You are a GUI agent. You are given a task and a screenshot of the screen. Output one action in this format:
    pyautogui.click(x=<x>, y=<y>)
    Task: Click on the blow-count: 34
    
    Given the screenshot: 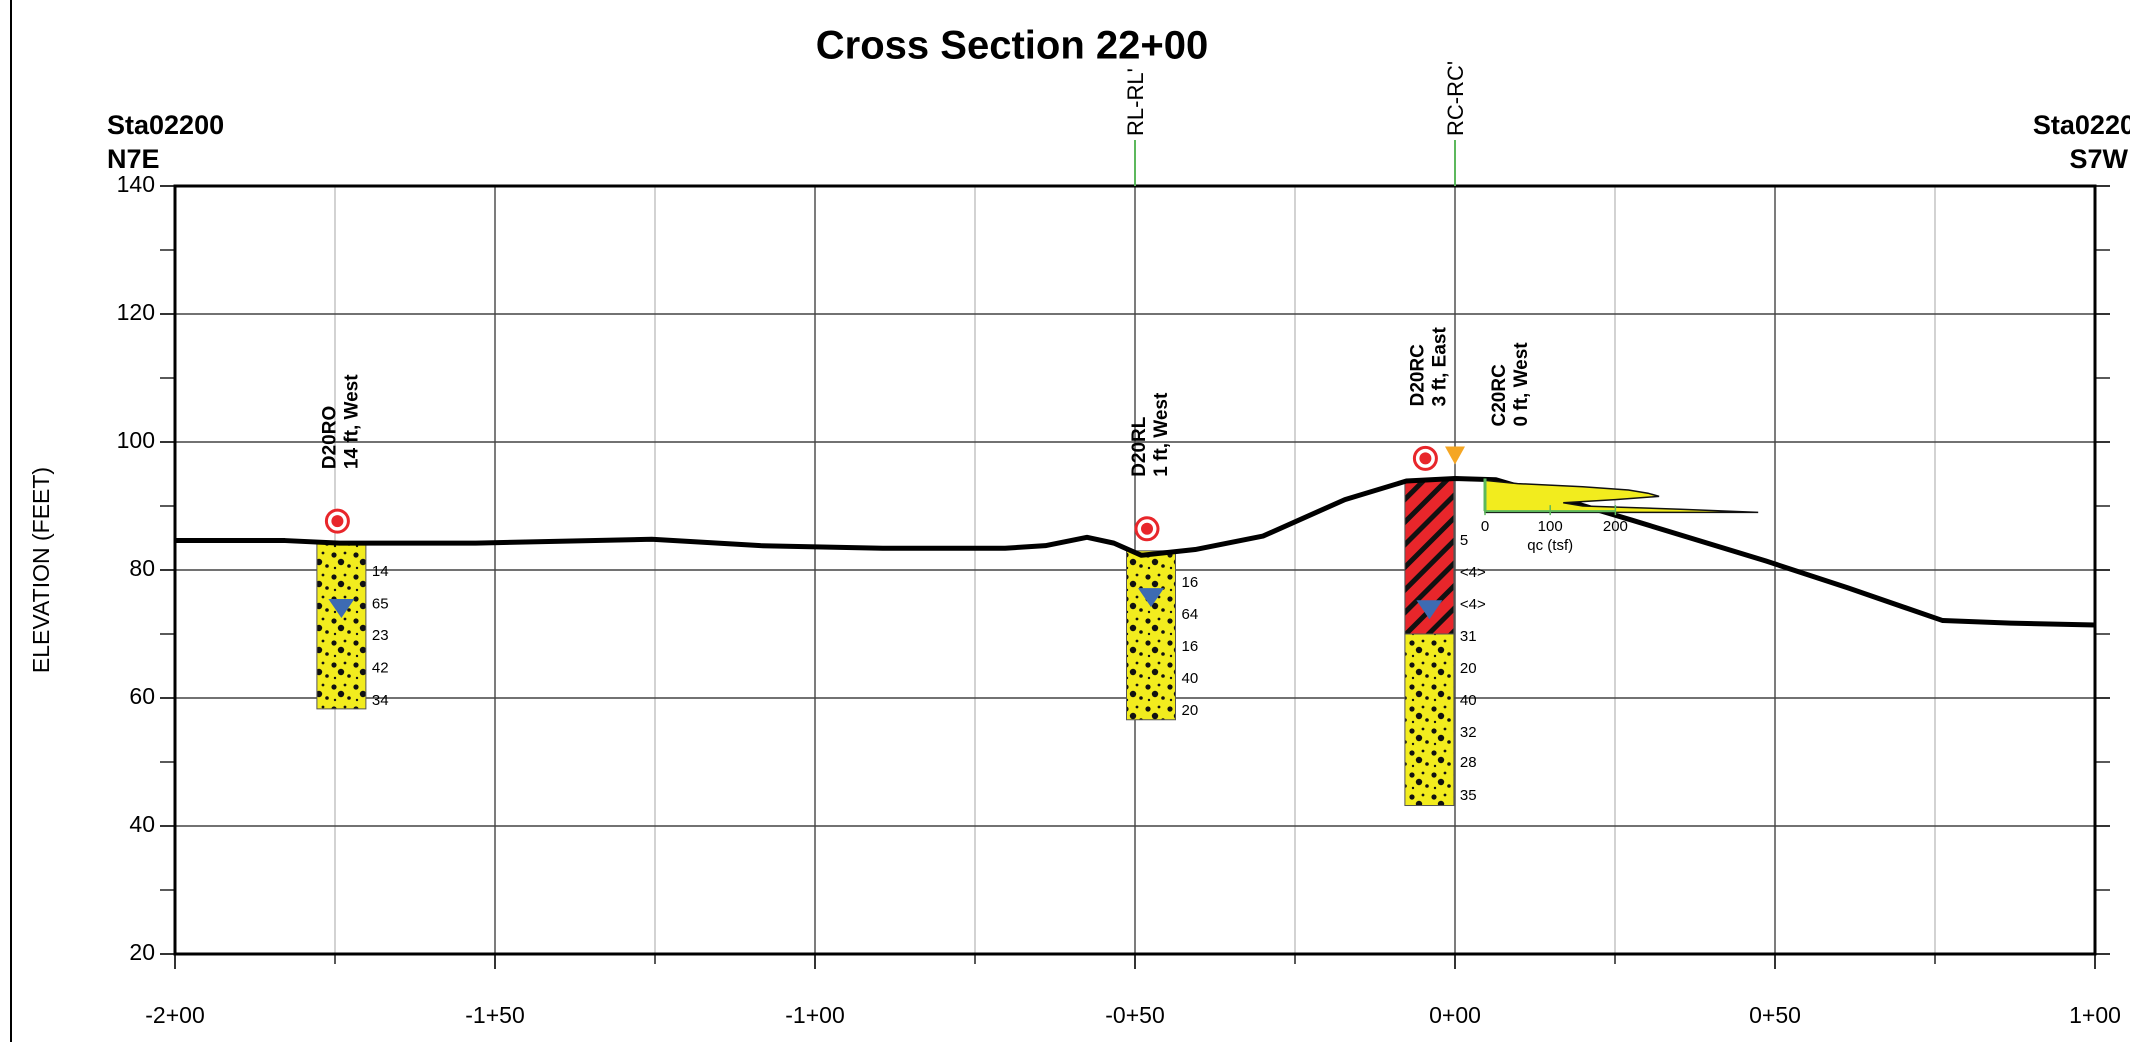 What is the action you would take?
    pyautogui.click(x=380, y=700)
    